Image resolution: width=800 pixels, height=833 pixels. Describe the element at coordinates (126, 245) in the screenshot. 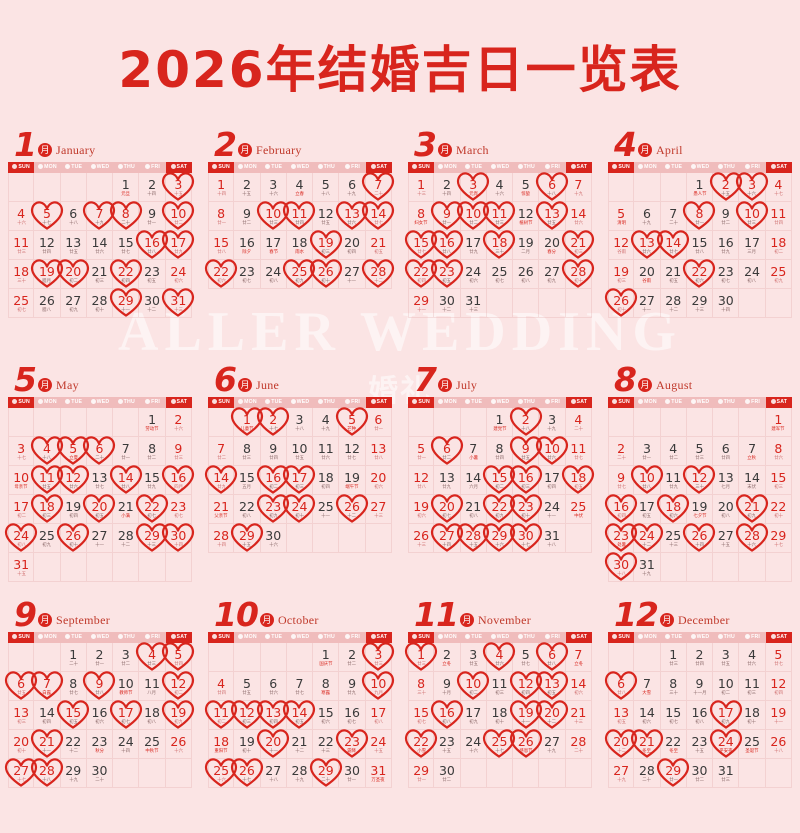

I see `day-cell: 15 廿七` at that location.